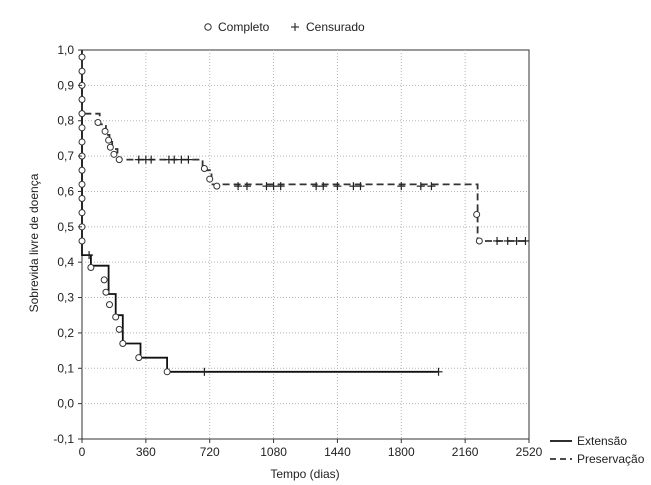  I want to click on x-axis-ticks: 0 360 720 1080 1440 1800 2160 2520, so click(311, 449).